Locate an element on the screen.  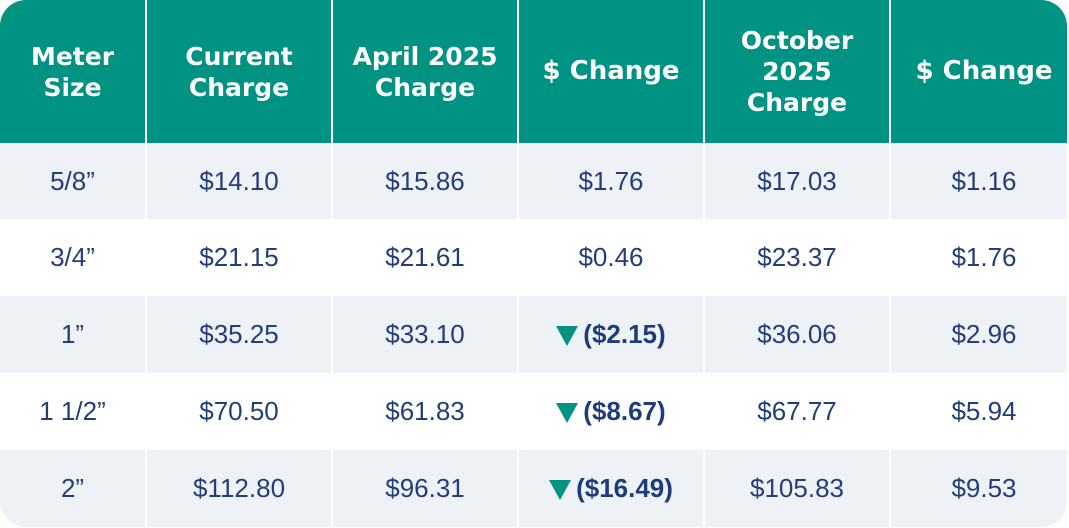
cell-april-charge: $96.31 is located at coordinates (425, 488).